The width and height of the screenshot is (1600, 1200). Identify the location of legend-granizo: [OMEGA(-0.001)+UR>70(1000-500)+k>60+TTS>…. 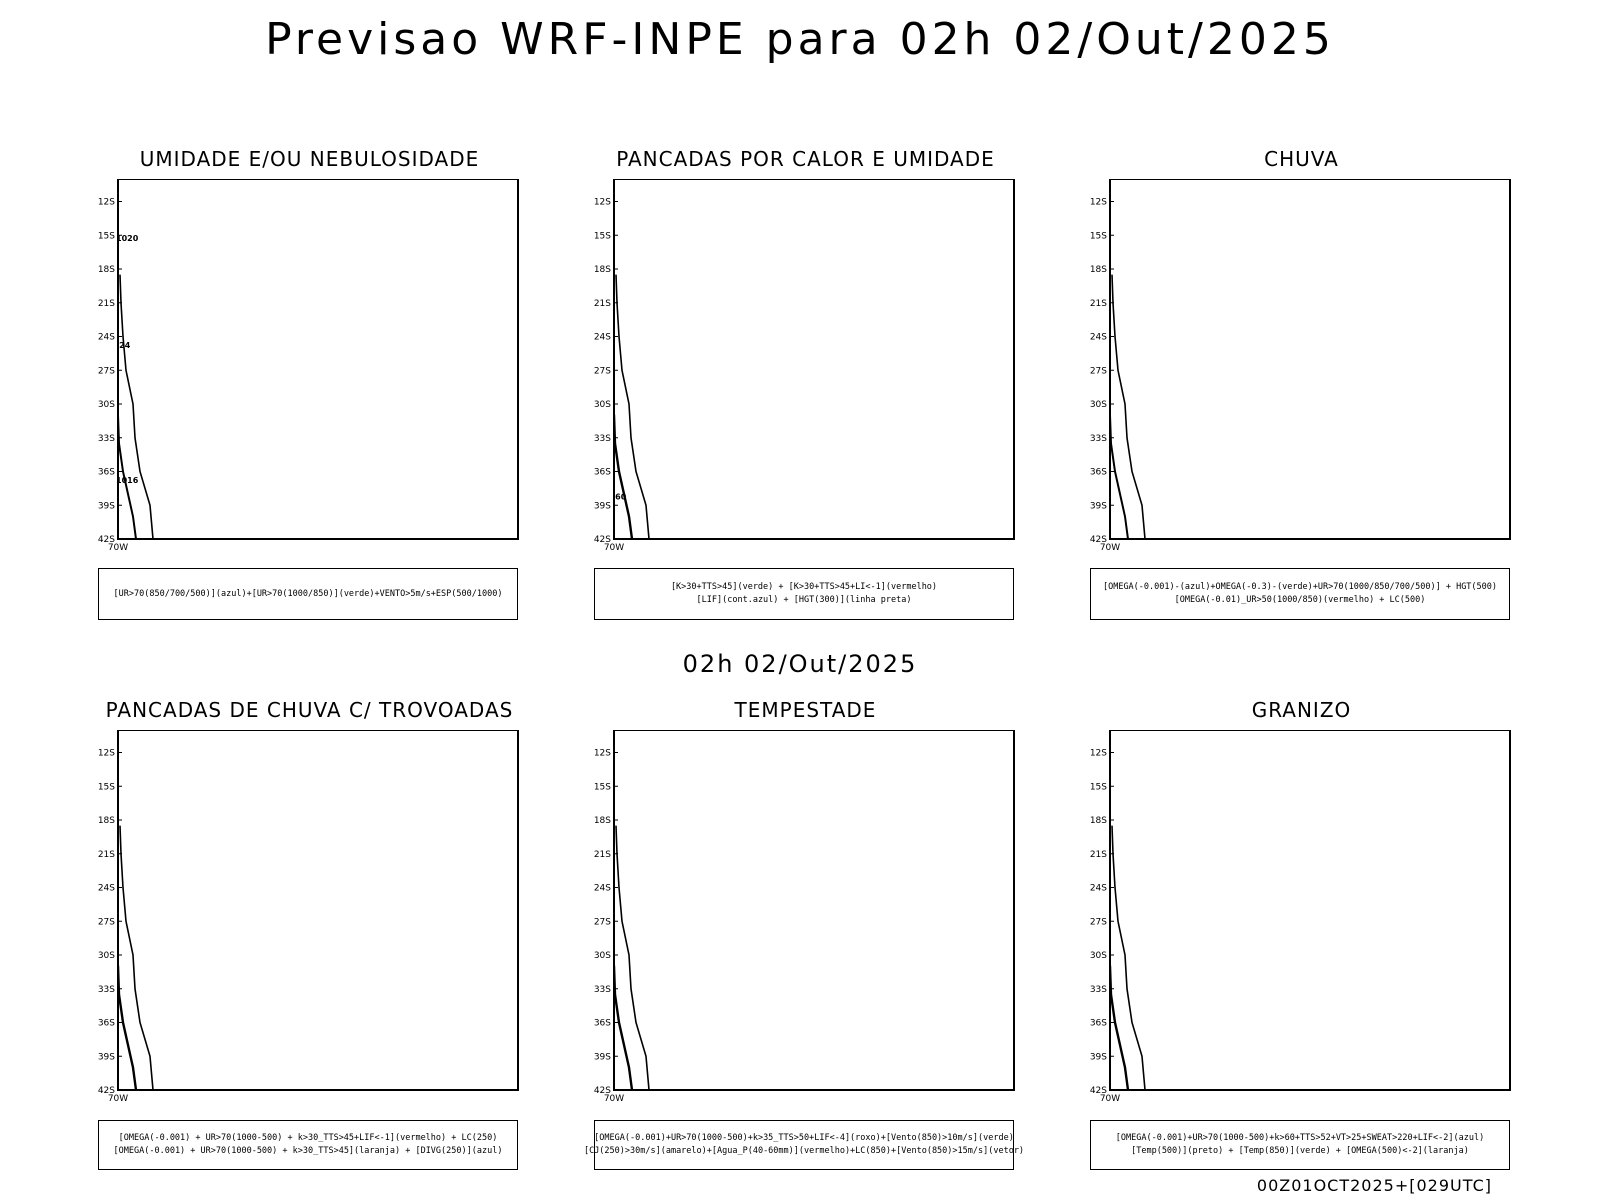
(1300, 1145).